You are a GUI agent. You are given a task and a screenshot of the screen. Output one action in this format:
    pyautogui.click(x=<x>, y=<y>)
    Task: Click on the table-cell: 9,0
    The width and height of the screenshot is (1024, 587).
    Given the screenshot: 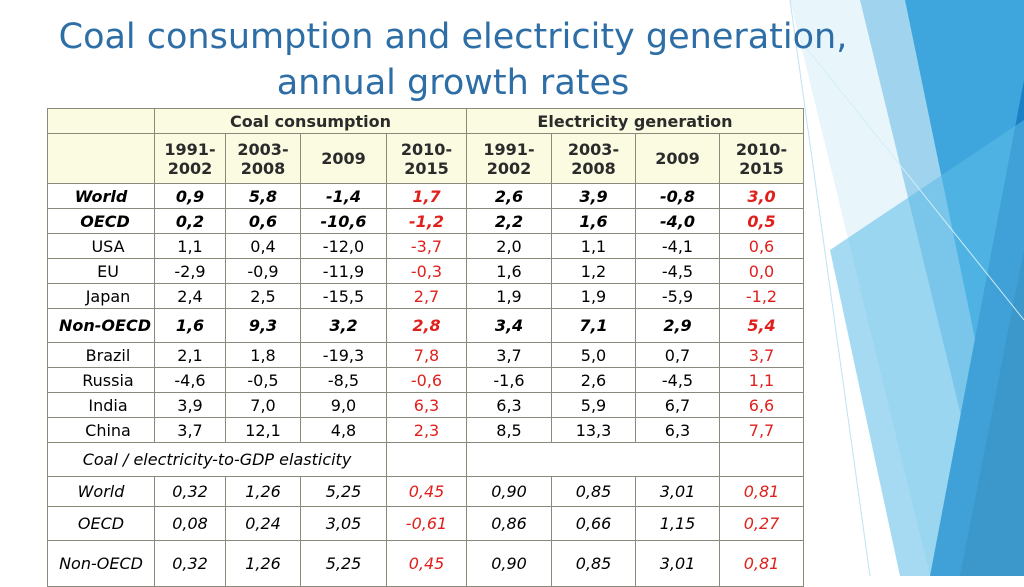 What is the action you would take?
    pyautogui.click(x=343, y=405)
    